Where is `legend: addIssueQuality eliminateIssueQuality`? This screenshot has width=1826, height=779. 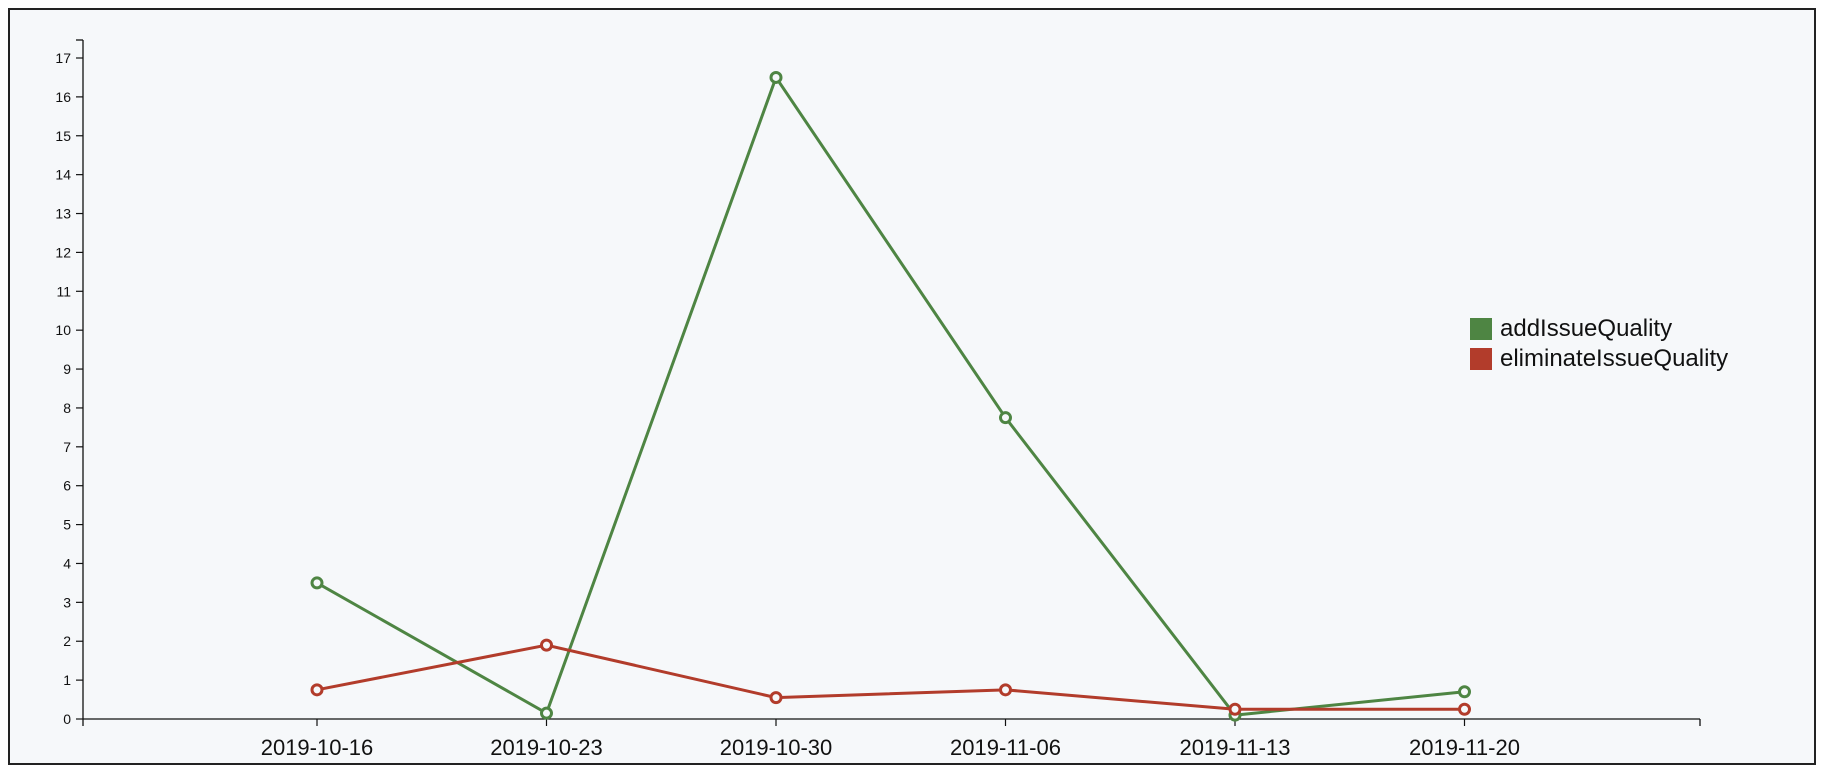 legend: addIssueQuality eliminateIssueQuality is located at coordinates (1599, 343).